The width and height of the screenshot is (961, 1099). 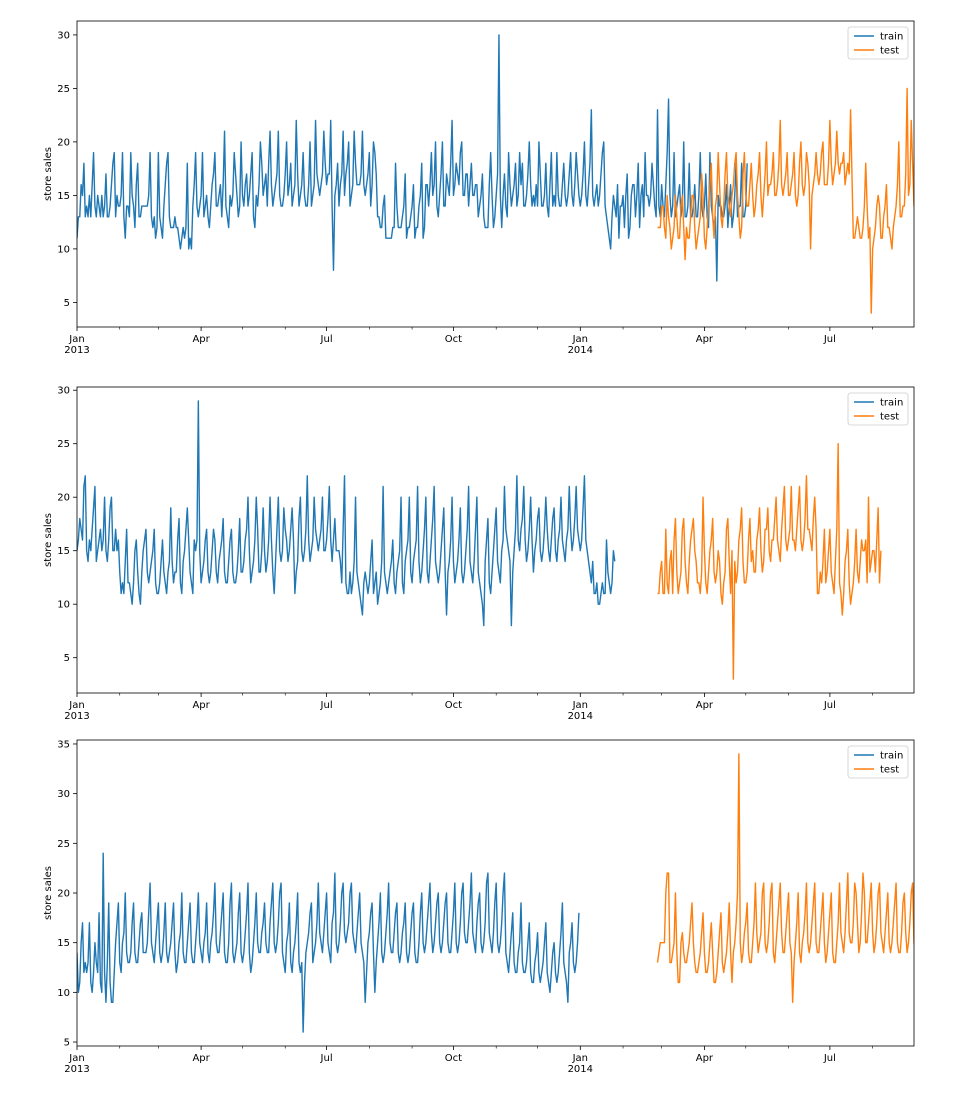 I want to click on y-tick-label: 35, so click(x=63, y=744).